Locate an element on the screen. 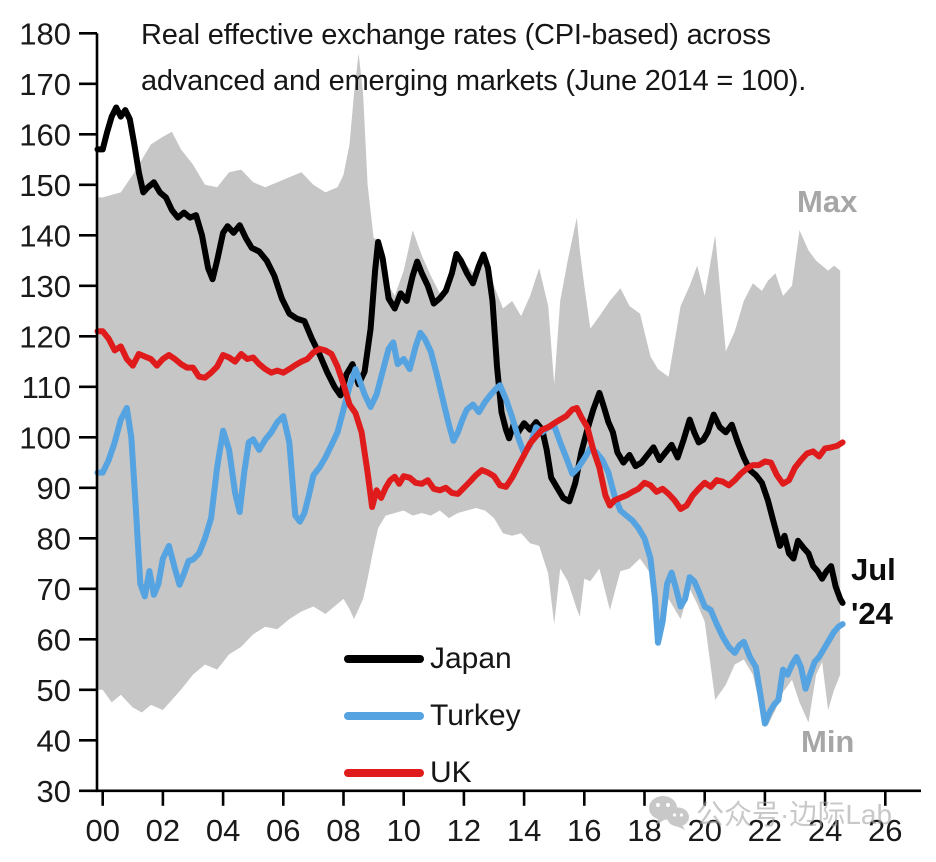  y-tick-label: 30 is located at coordinates (54, 791).